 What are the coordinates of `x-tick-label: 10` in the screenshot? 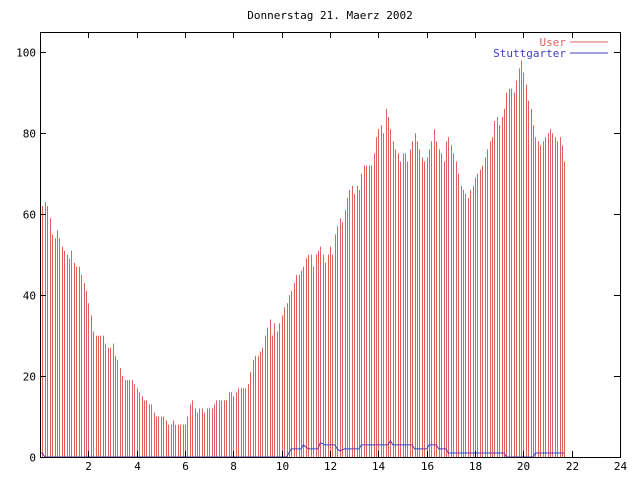 It's located at (282, 466).